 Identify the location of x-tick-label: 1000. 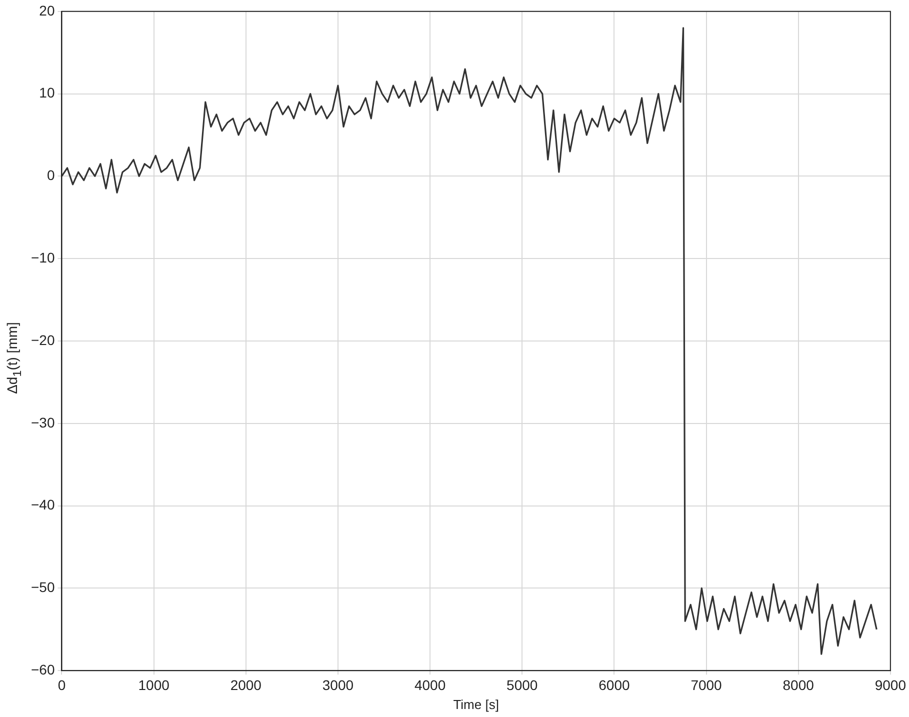
(154, 684).